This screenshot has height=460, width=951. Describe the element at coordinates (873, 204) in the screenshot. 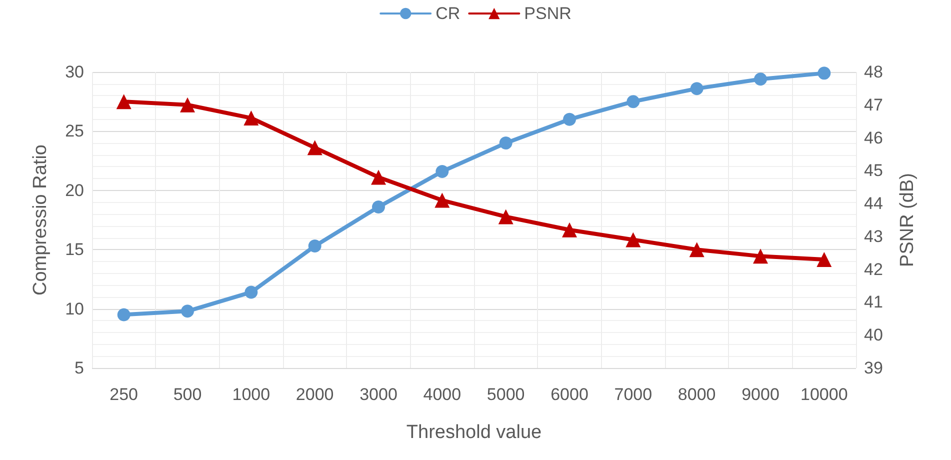

I see `y2-tick-label: 44` at that location.